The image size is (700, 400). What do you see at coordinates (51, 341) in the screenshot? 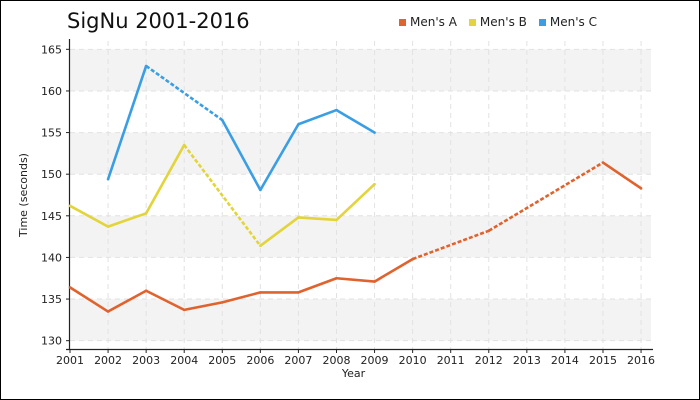
I see `y-tick-label: 130` at bounding box center [51, 341].